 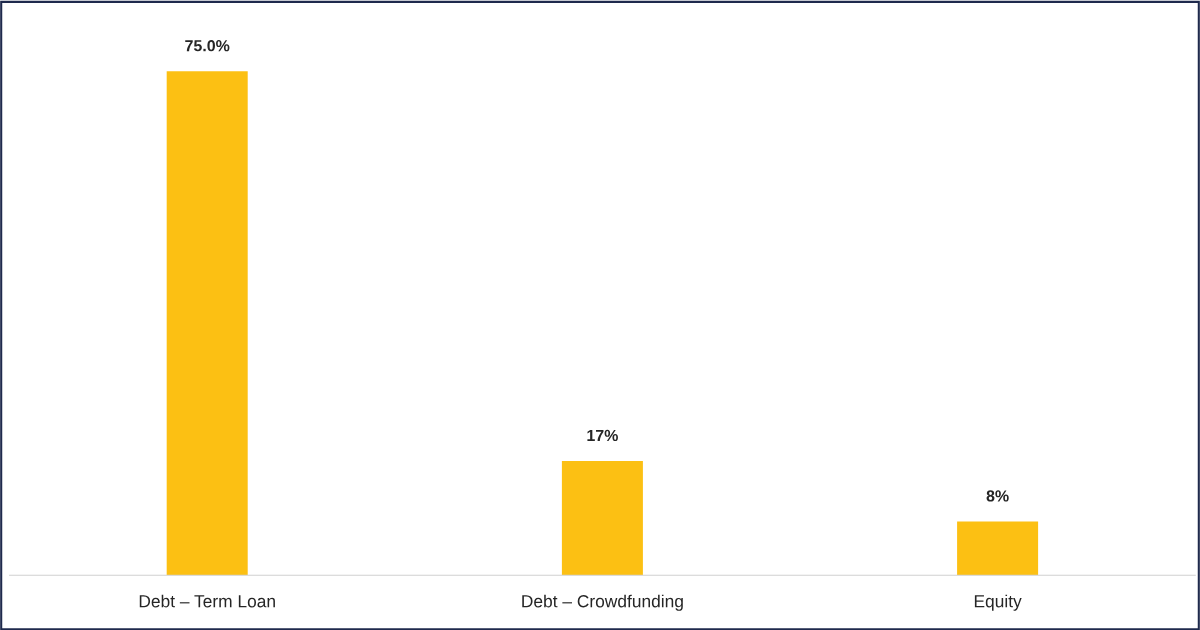 I want to click on data-label: 8%, so click(x=997, y=496).